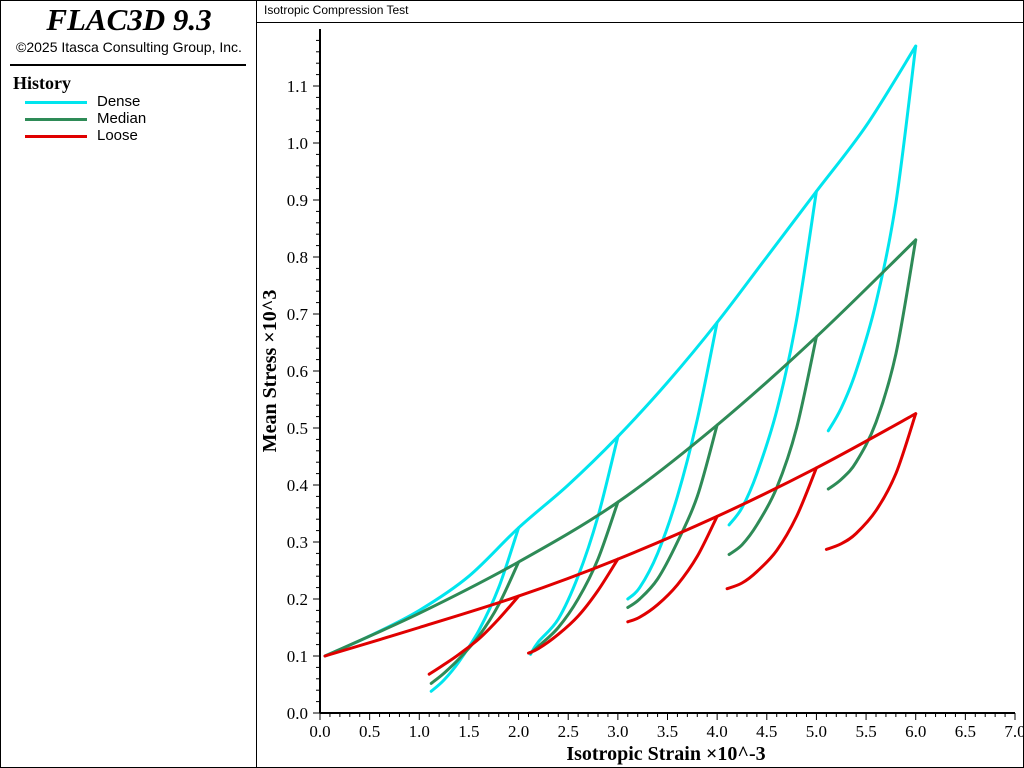  Describe the element at coordinates (117, 135) in the screenshot. I see `legend-label-loose: Loose` at that location.